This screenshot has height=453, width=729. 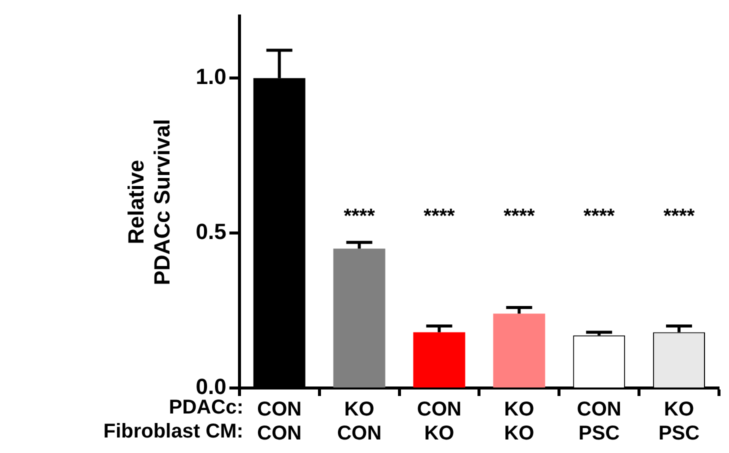 I want to click on text: PDACc:, so click(x=206, y=407).